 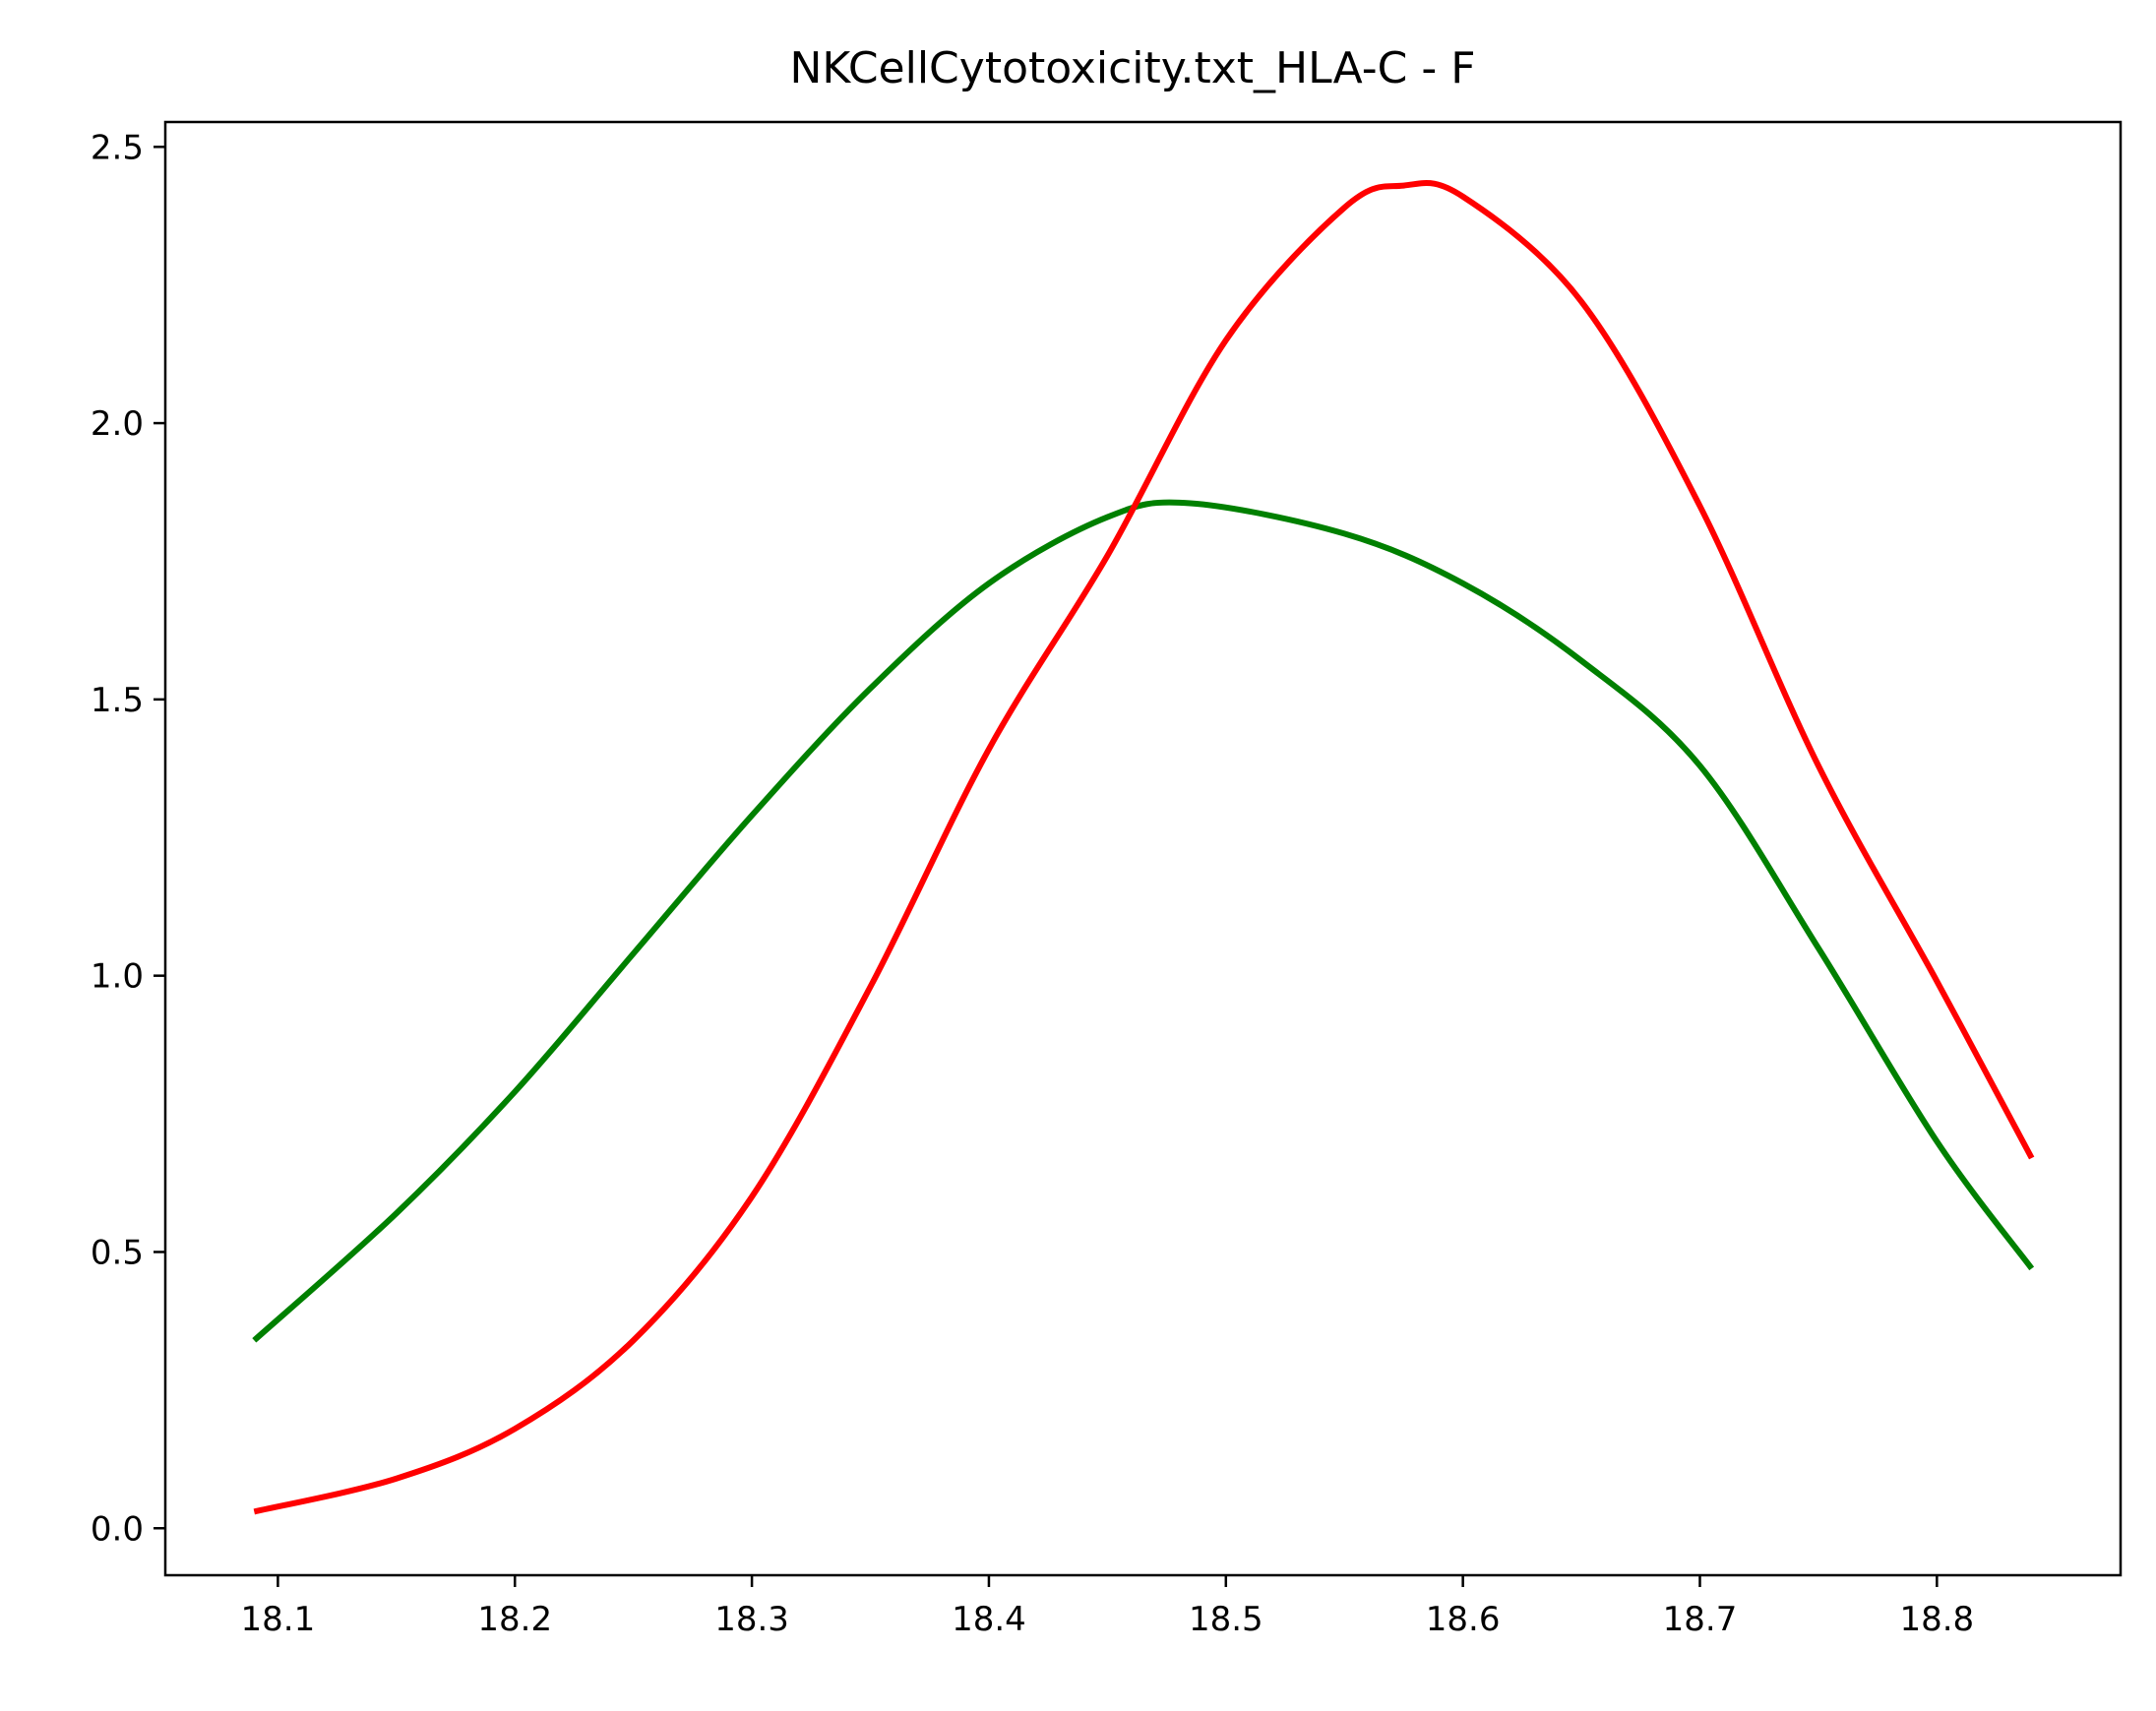 I want to click on y-tick-label: 2.0, so click(x=117, y=424).